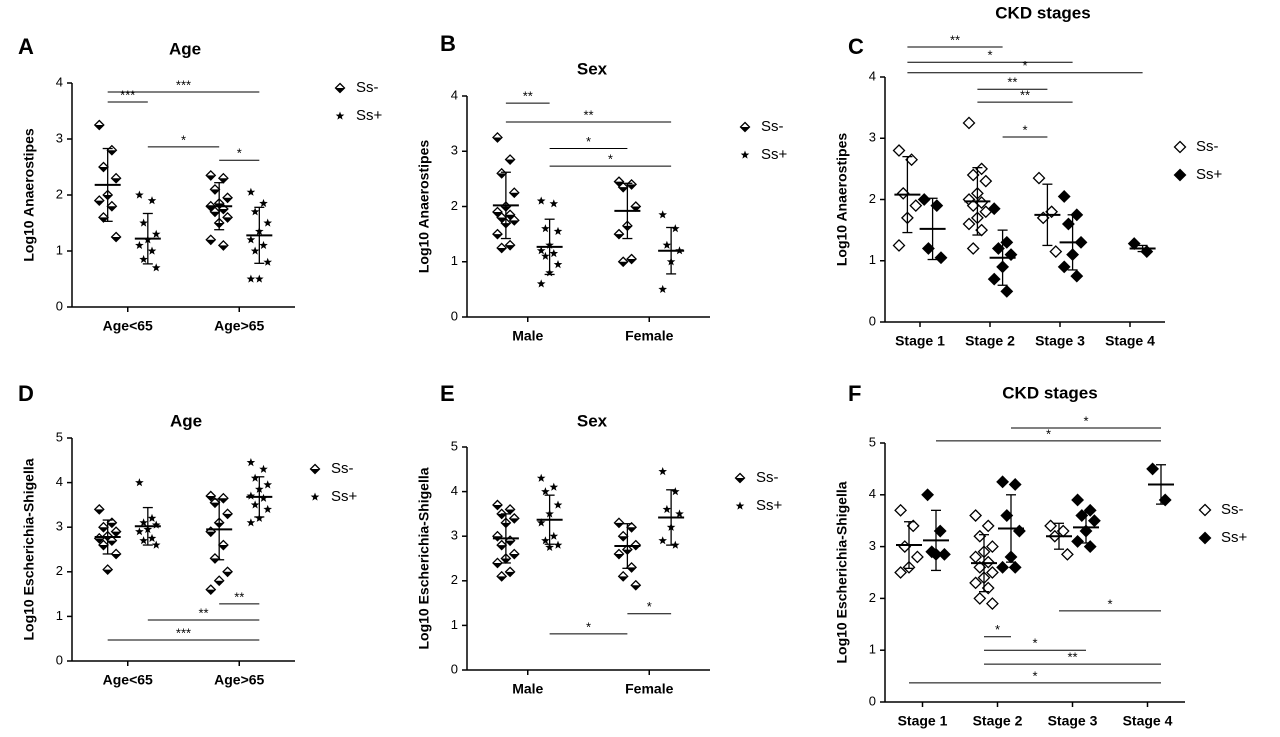 Image resolution: width=1280 pixels, height=737 pixels. I want to click on y-axis-label: Log10 Escherichia-Shigella, so click(424, 558).